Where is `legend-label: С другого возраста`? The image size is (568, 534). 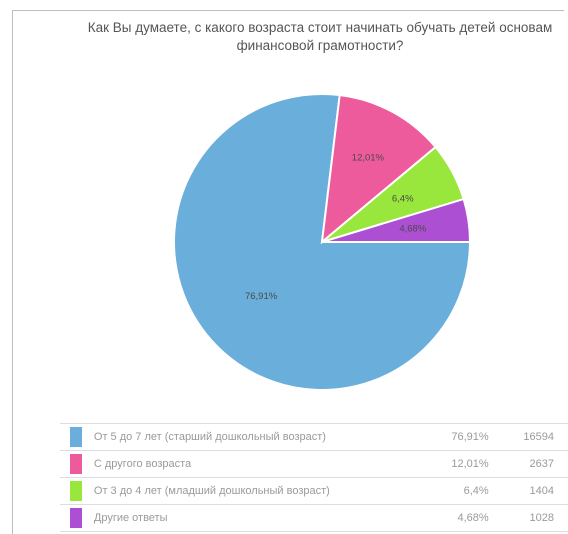
legend-label: С другого возраста is located at coordinates (247, 464).